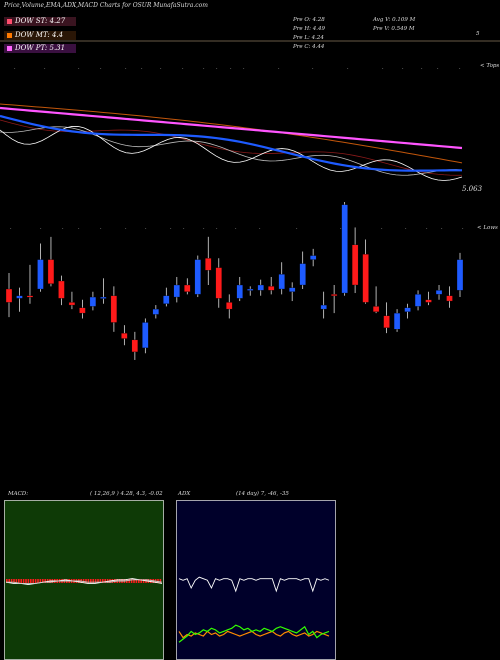 The height and width of the screenshot is (660, 500). Describe the element at coordinates (9, 21) in the screenshot. I see `legend-swatch-st` at that location.